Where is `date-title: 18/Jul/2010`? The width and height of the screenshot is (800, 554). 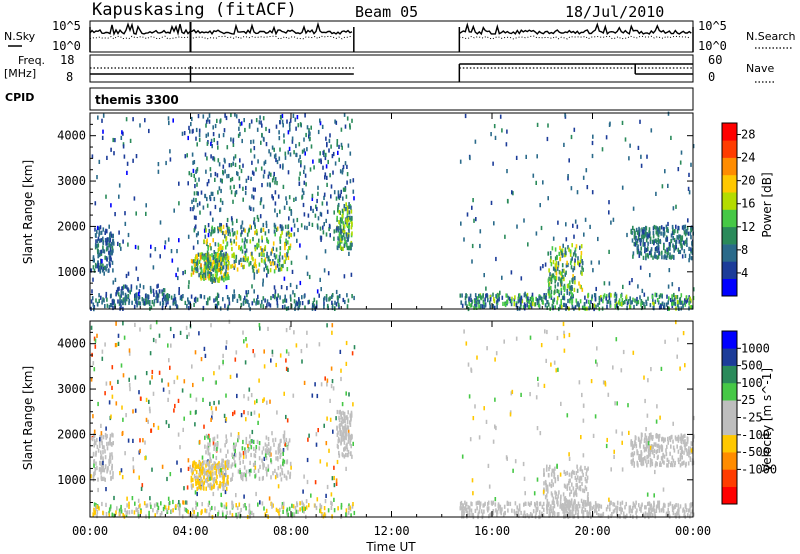
date-title: 18/Jul/2010 is located at coordinates (614, 12).